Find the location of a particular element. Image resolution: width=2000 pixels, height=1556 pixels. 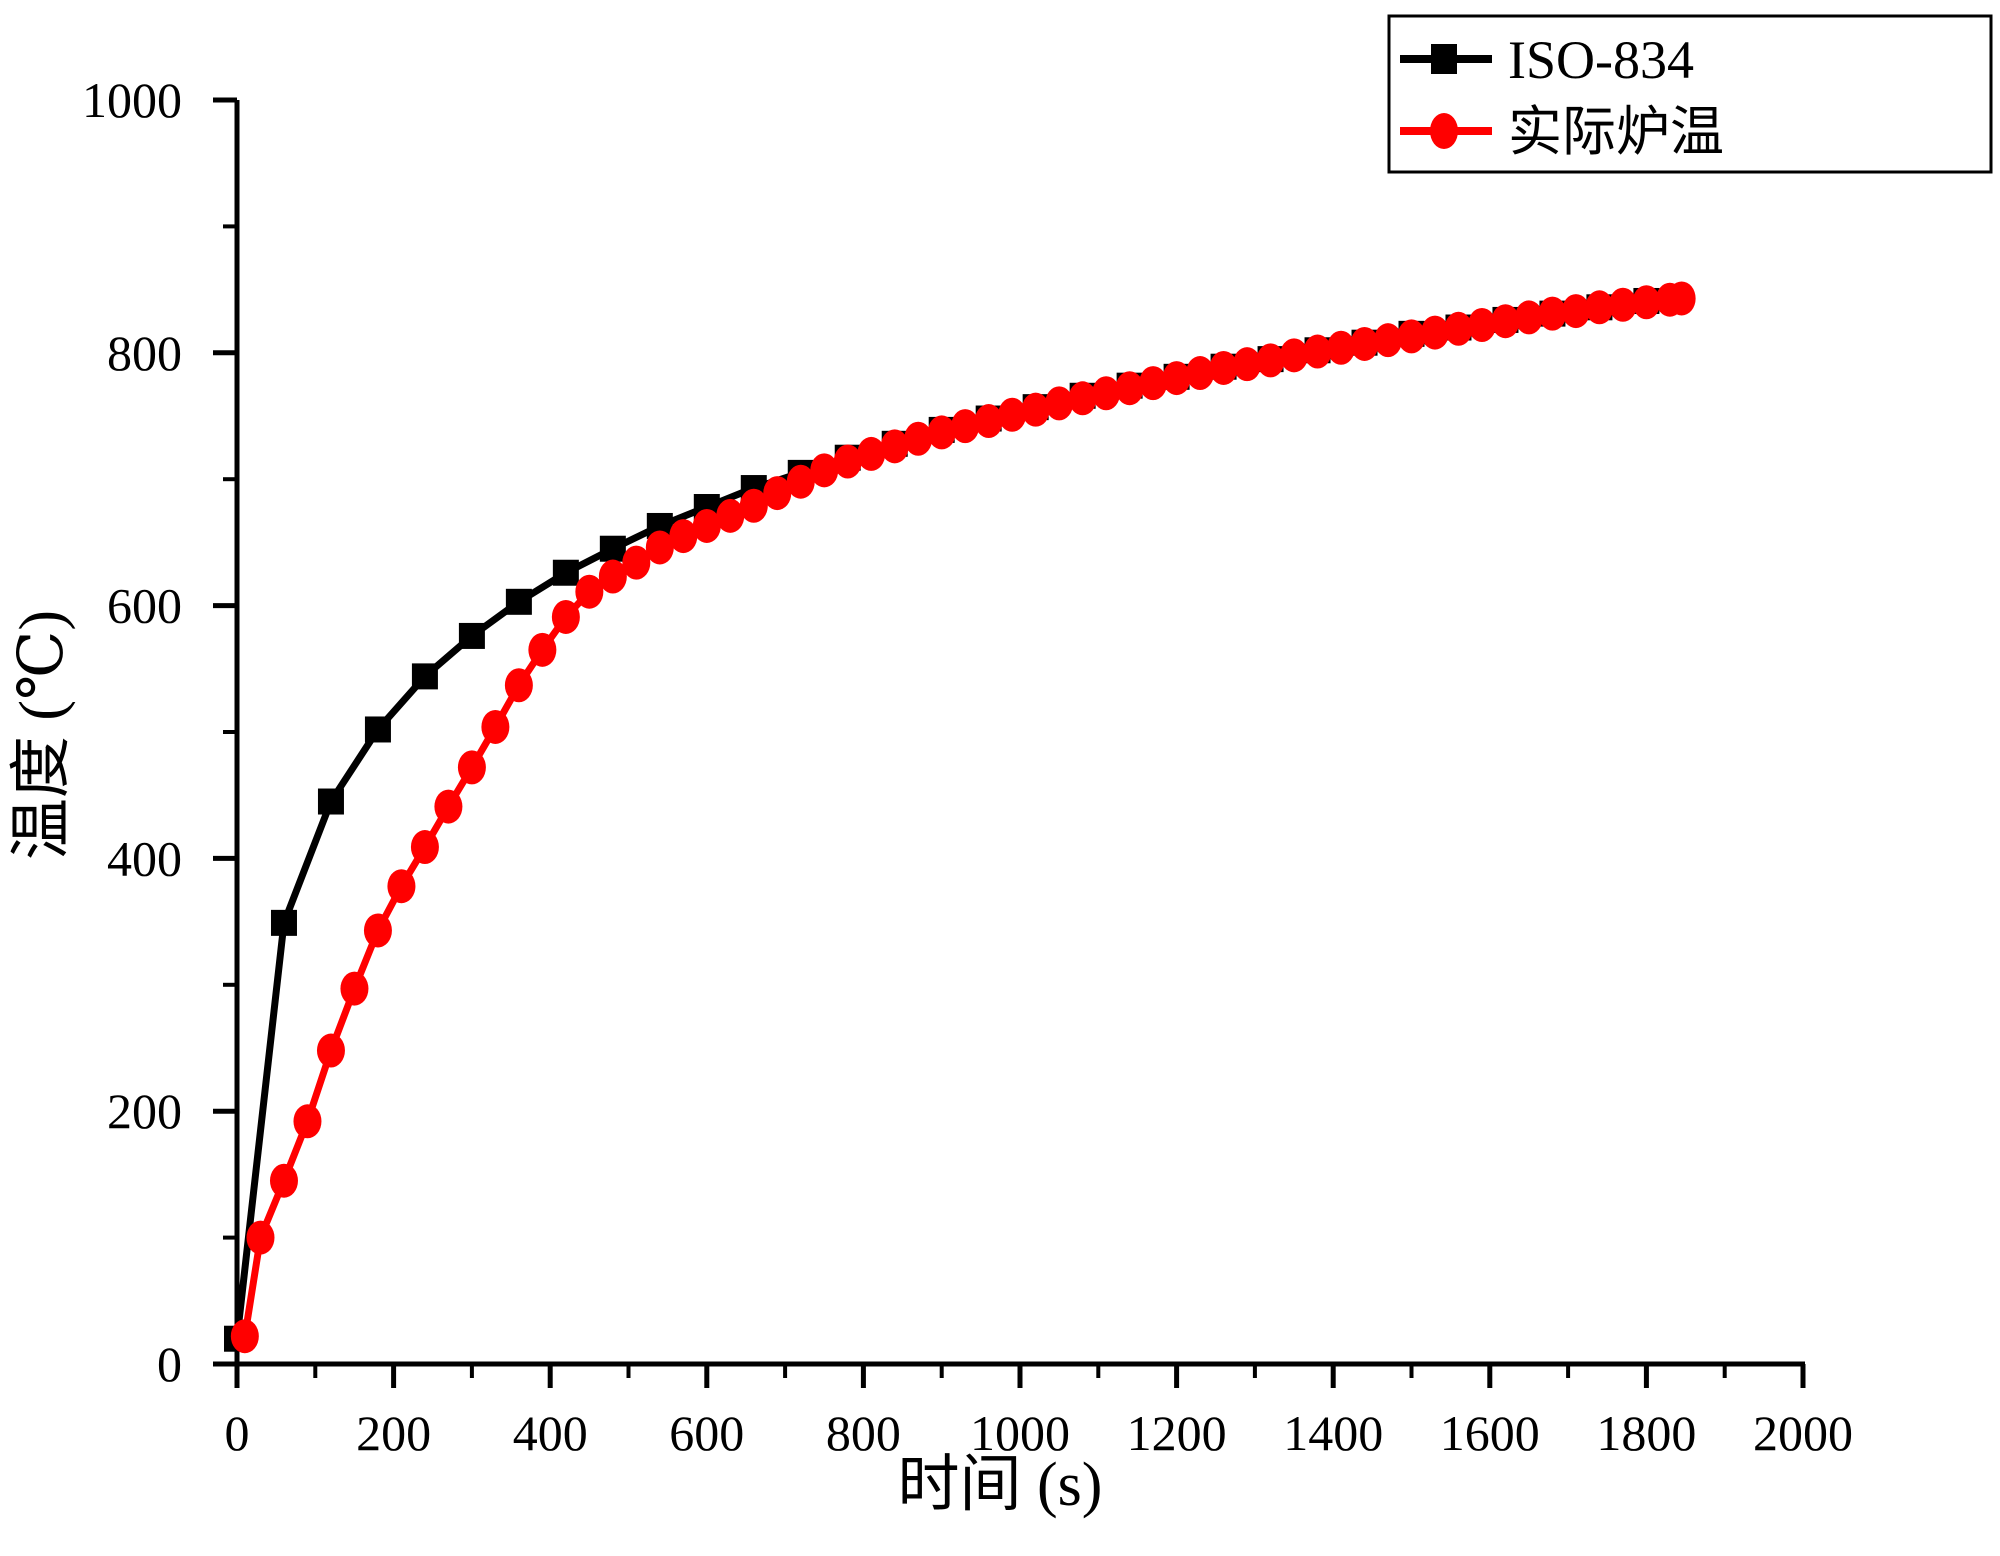

y-tick-label: 600 is located at coordinates (144, 606).